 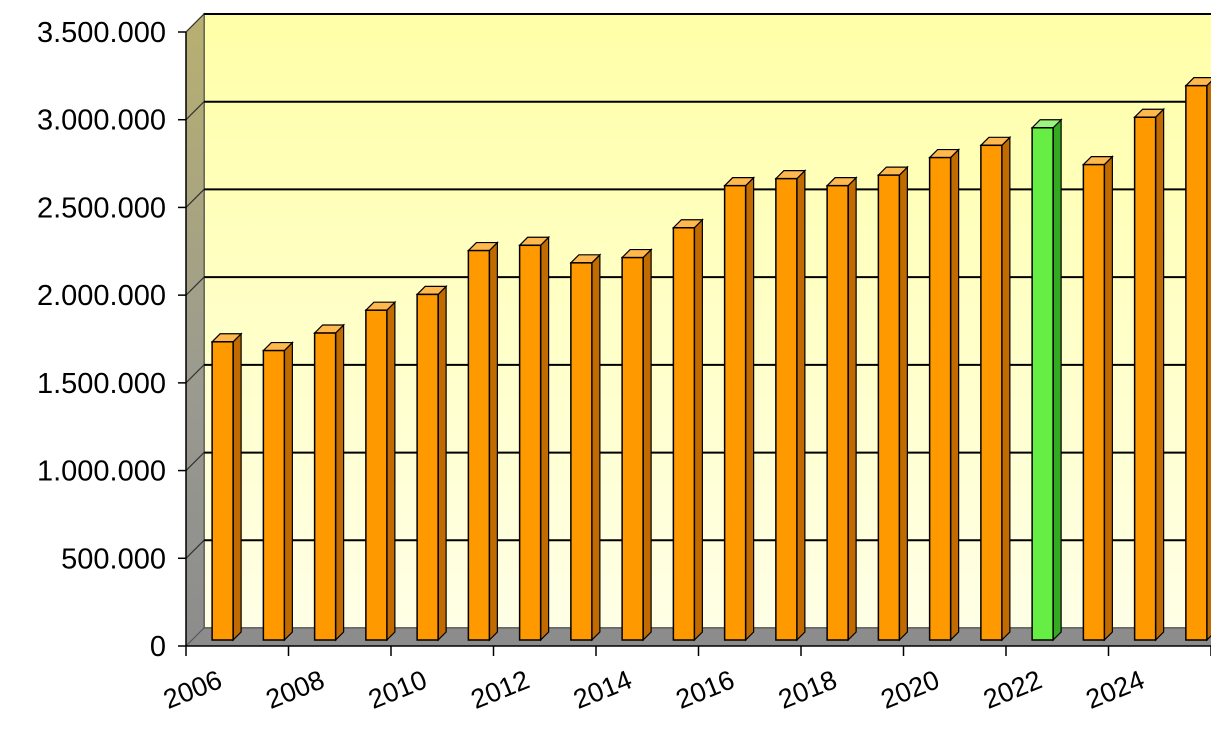 I want to click on bar-2008, so click(x=329, y=482).